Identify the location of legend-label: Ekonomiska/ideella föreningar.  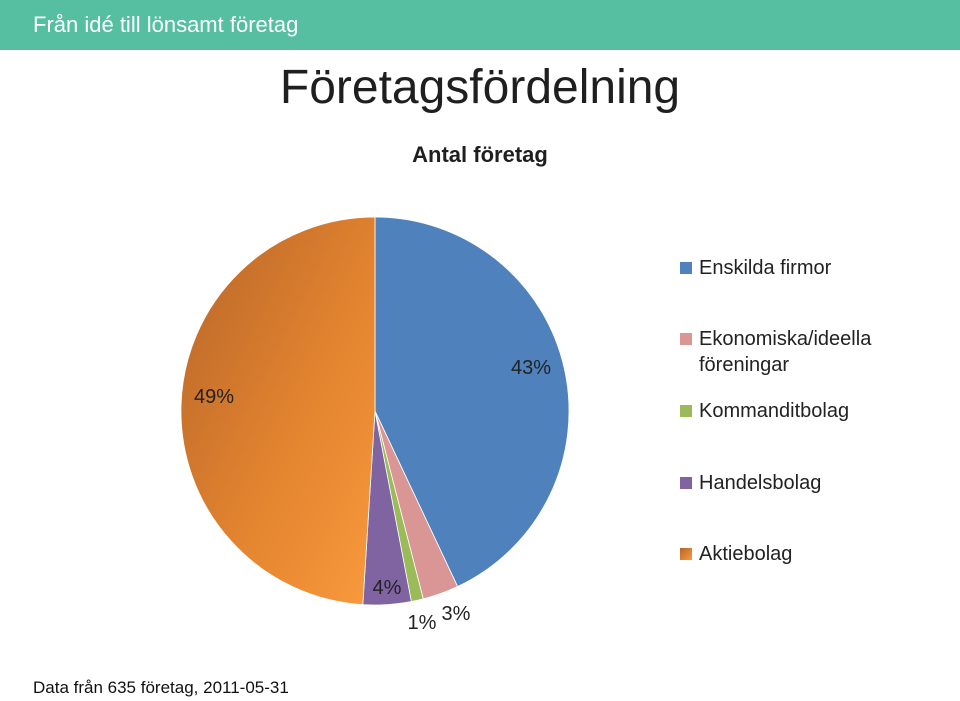
(785, 352).